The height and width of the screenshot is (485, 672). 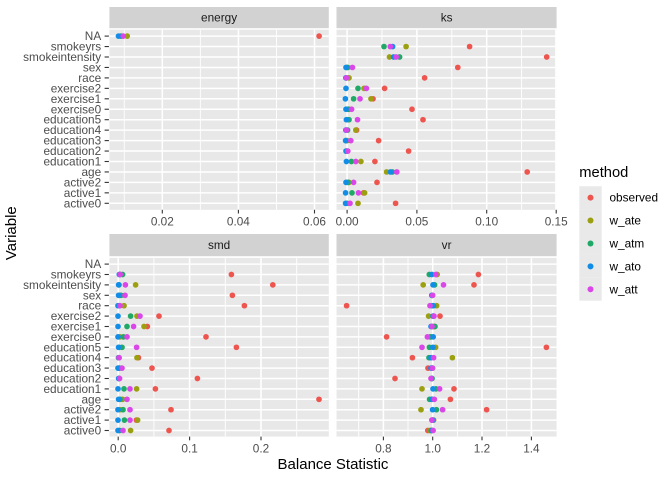 What do you see at coordinates (482, 448) in the screenshot?
I see `svg-text: 1.2` at bounding box center [482, 448].